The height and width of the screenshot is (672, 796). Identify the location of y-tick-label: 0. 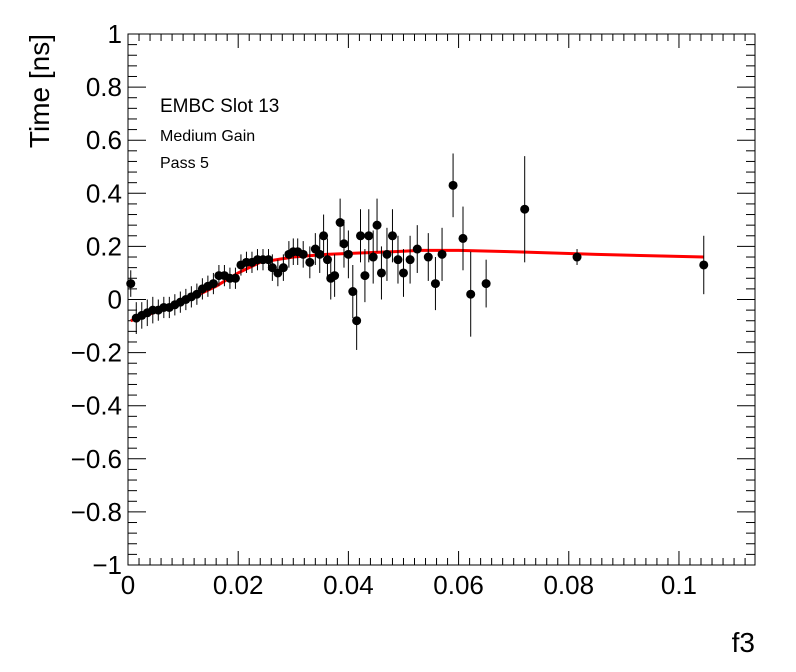
(115, 300).